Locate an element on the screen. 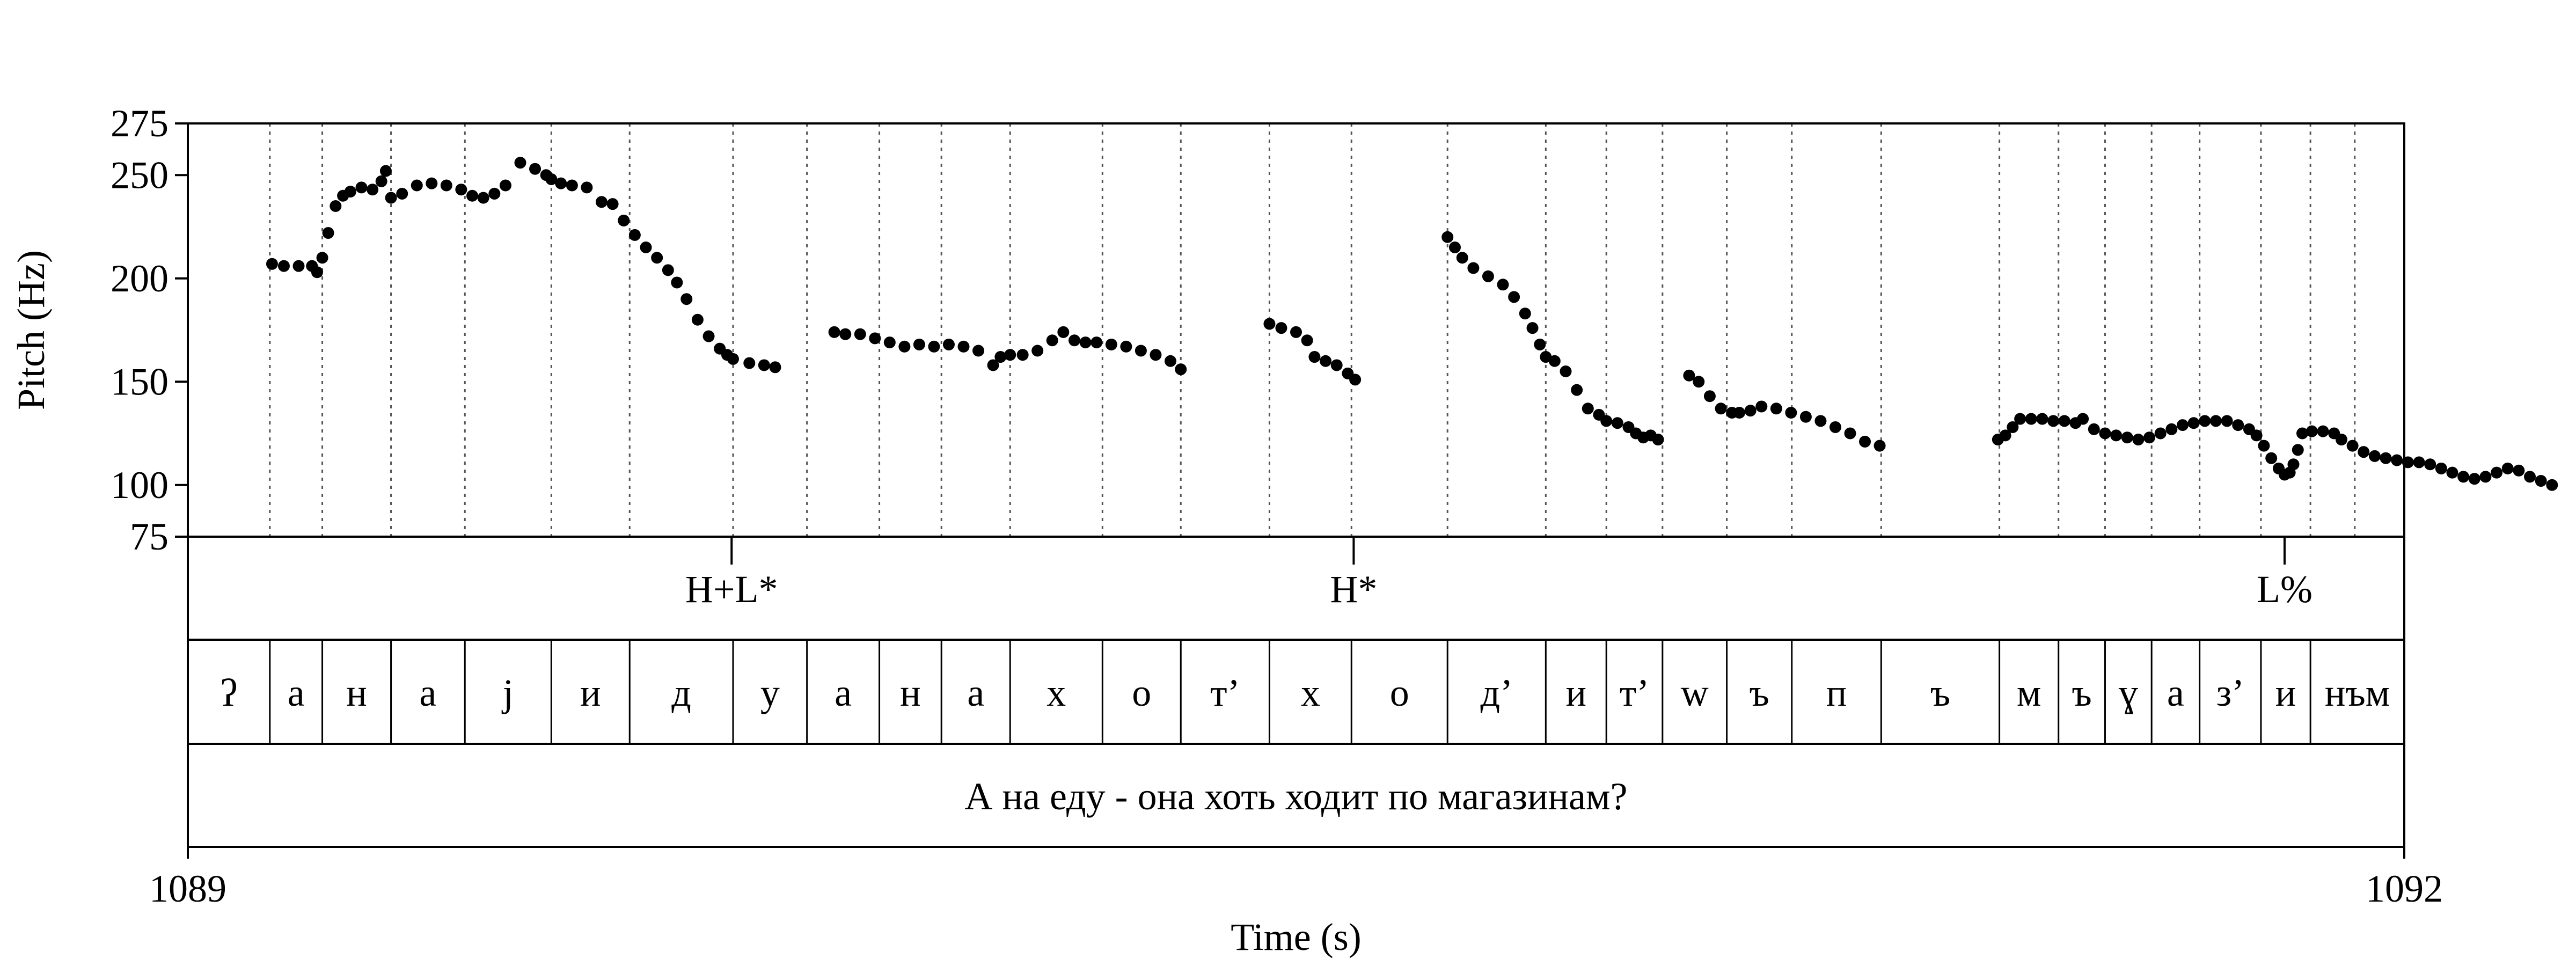 This screenshot has height=966, width=2576. segment-label: д is located at coordinates (681, 692).